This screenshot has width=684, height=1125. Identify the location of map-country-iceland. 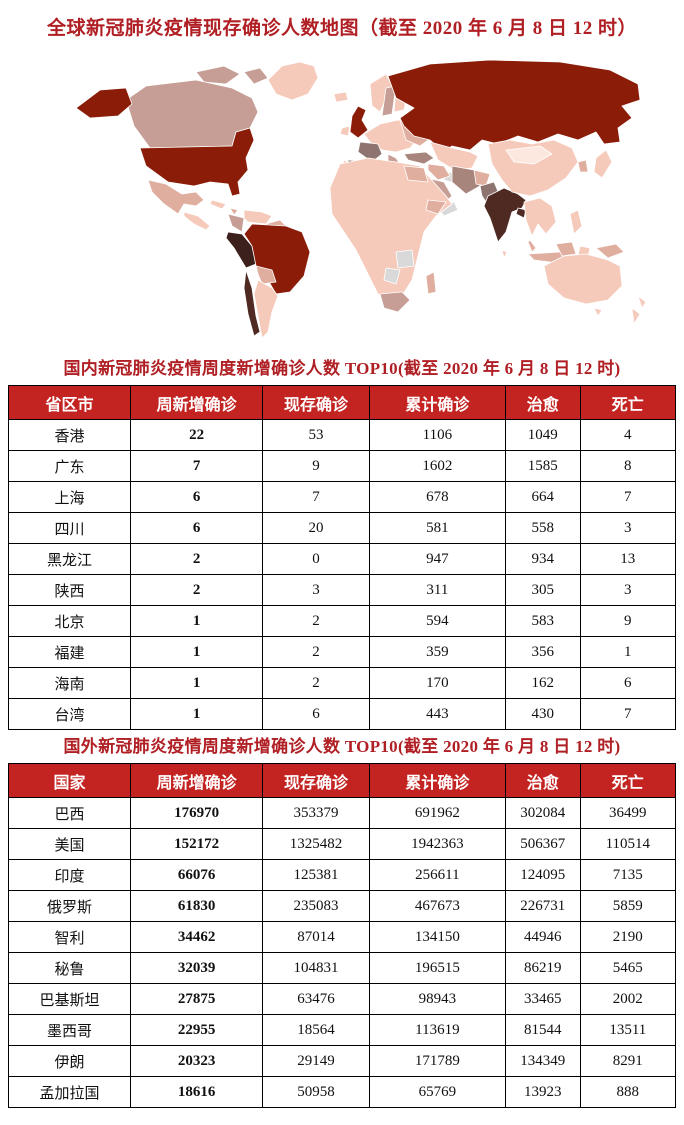
(341, 97).